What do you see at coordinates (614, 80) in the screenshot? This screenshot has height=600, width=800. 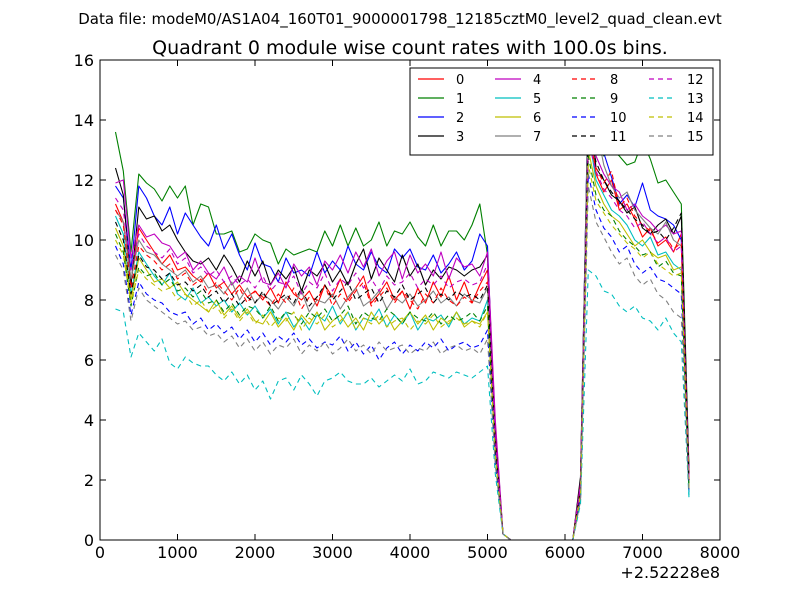 I see `legend-label-8: 8` at bounding box center [614, 80].